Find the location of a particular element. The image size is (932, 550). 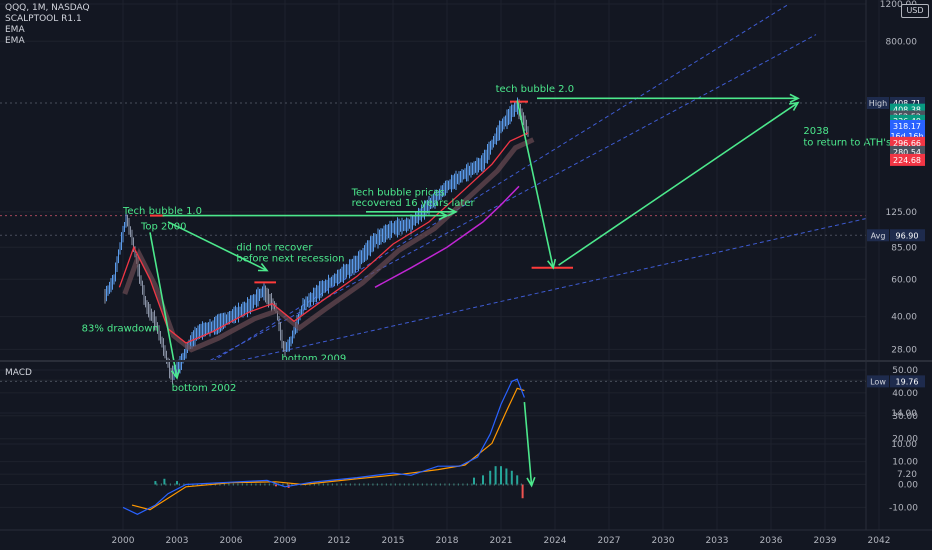

x-tick-label: 2006 is located at coordinates (231, 541).